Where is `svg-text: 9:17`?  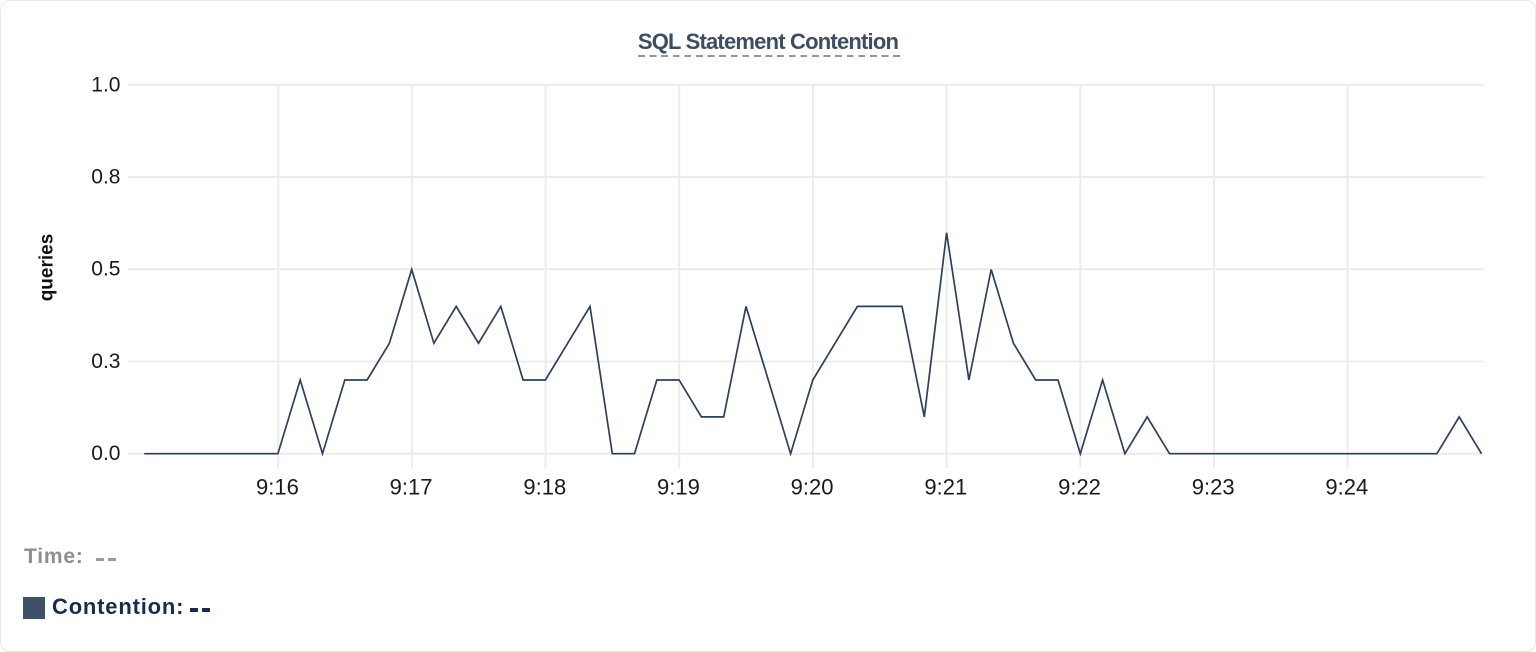
svg-text: 9:17 is located at coordinates (411, 487).